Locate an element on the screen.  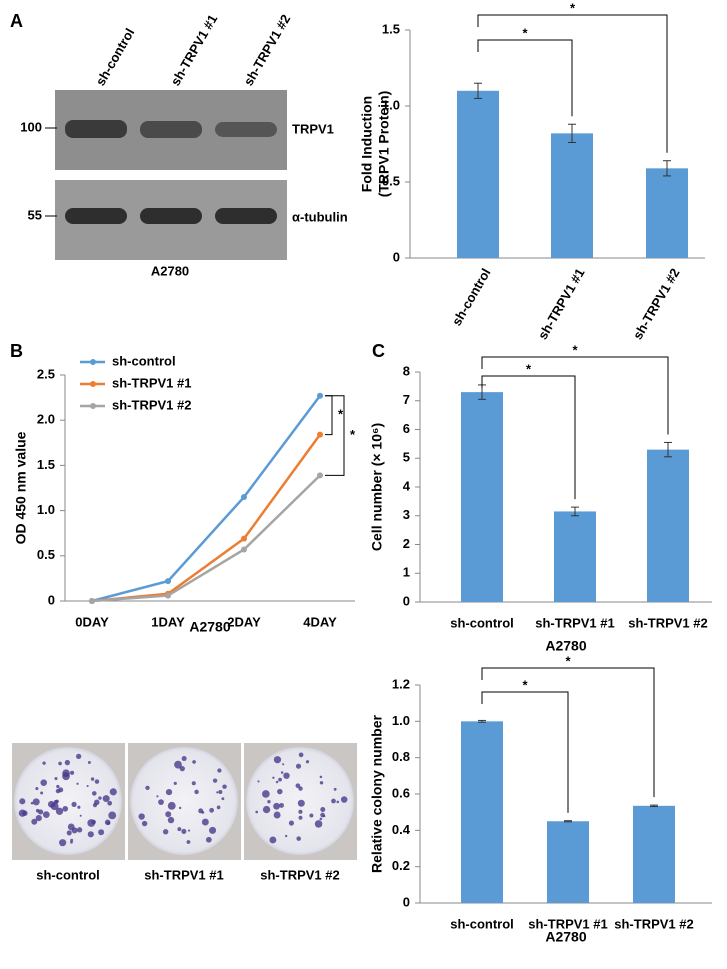
y-axis-label: (TRPV1 Protein) is located at coordinates (384, 144).